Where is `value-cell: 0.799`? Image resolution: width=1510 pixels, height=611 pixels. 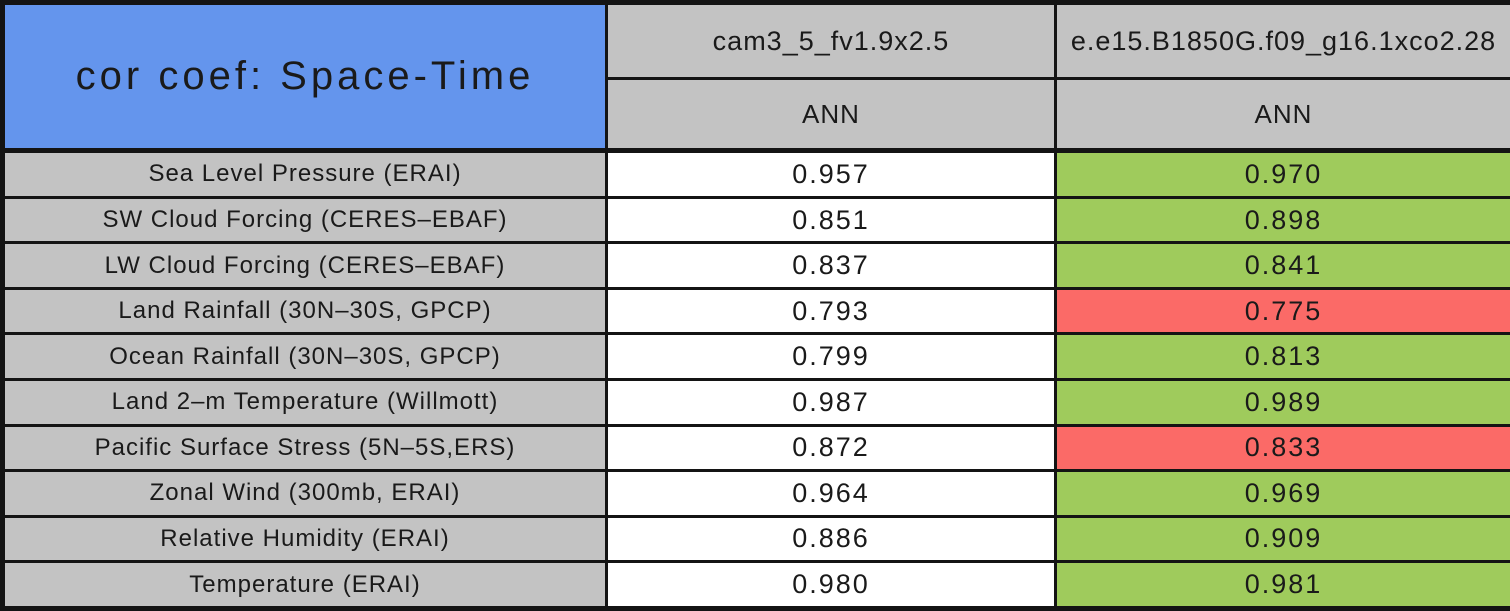 value-cell: 0.799 is located at coordinates (831, 356).